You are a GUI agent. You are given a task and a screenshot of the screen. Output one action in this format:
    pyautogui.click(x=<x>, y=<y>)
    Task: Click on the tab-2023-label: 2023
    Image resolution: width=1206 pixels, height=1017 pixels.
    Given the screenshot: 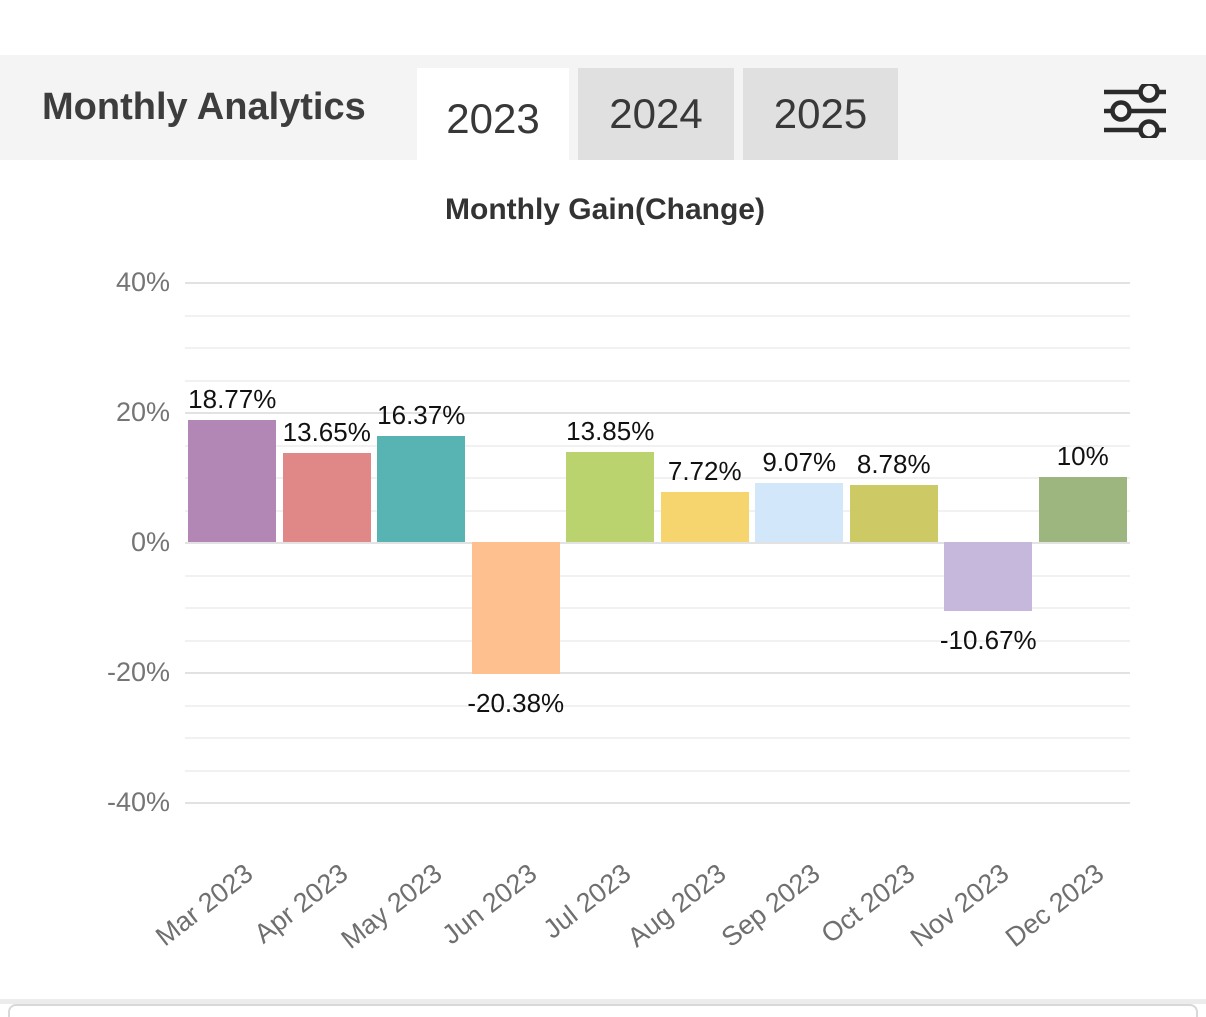 What is the action you would take?
    pyautogui.click(x=493, y=118)
    